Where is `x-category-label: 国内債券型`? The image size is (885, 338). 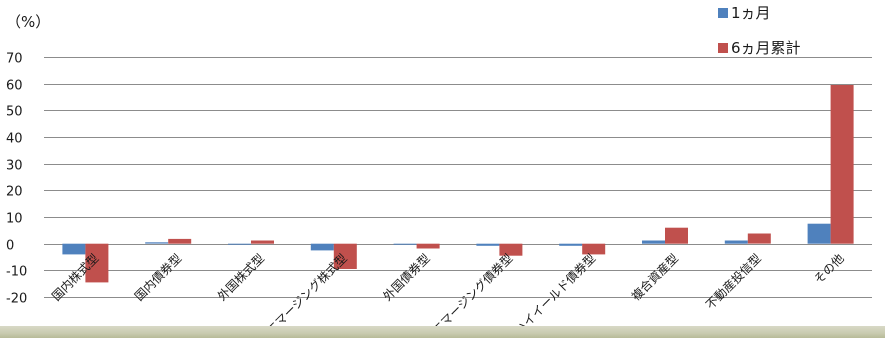 x-category-label: 国内債券型 is located at coordinates (157, 277).